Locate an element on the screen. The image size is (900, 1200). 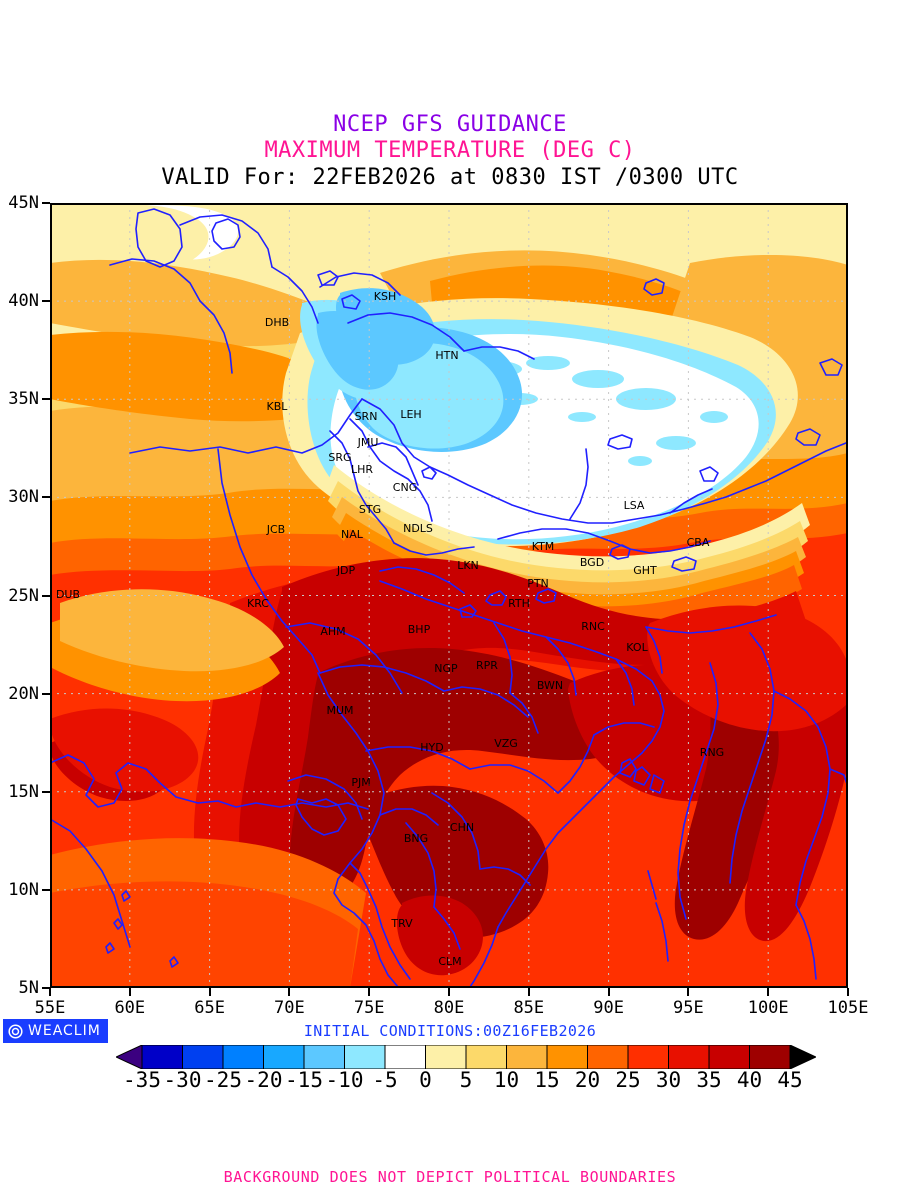
colorbar-label-5: 5 is located at coordinates (466, 1080).